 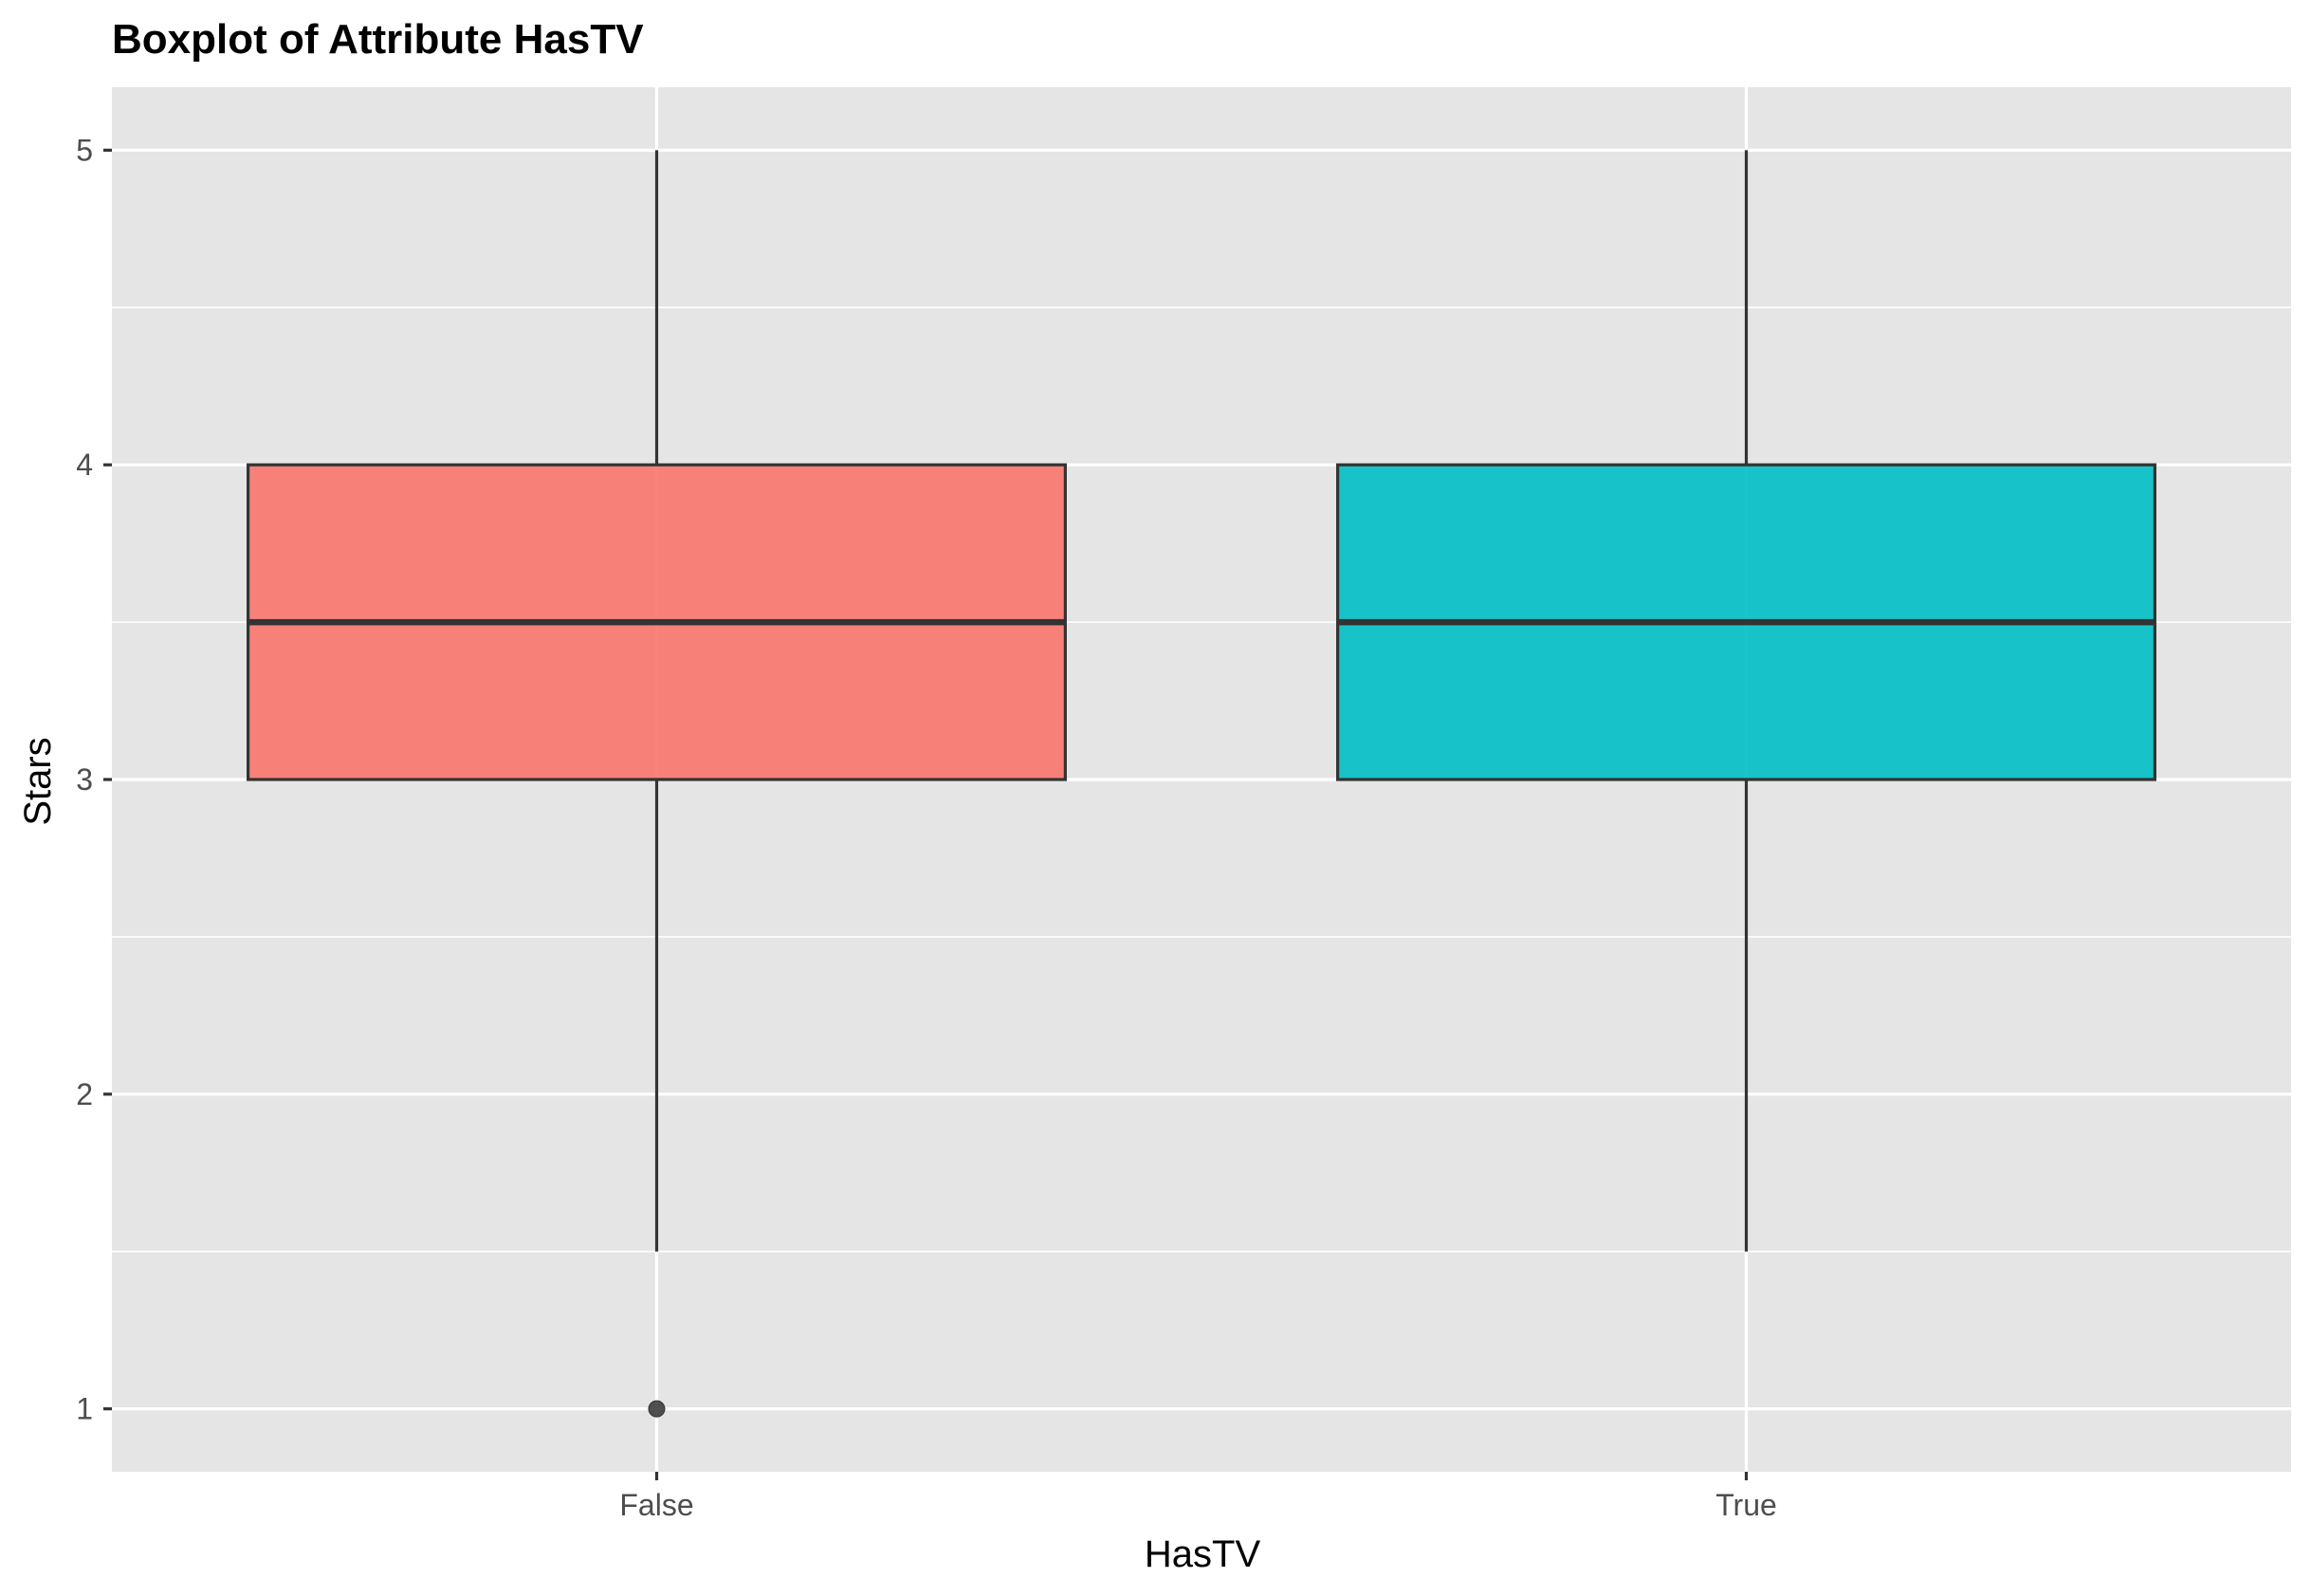 What do you see at coordinates (38, 781) in the screenshot?
I see `y-axis-title: Stars` at bounding box center [38, 781].